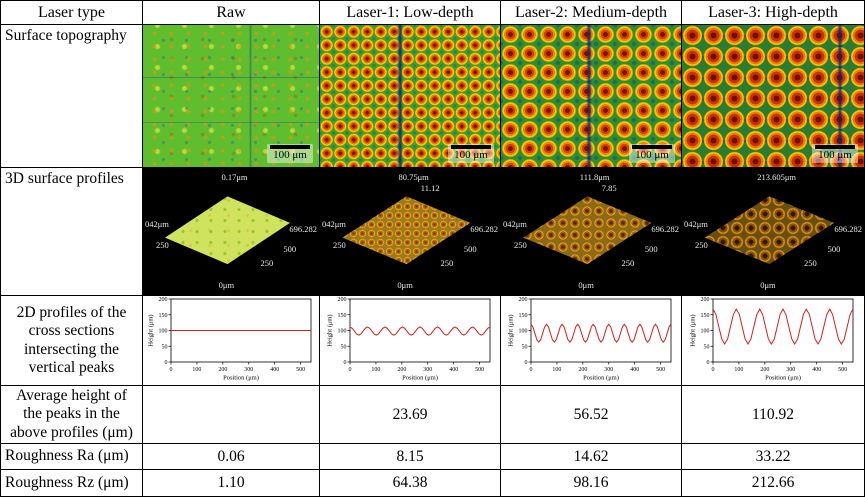  I want to click on z-max-label: 213.605μm, so click(777, 177).